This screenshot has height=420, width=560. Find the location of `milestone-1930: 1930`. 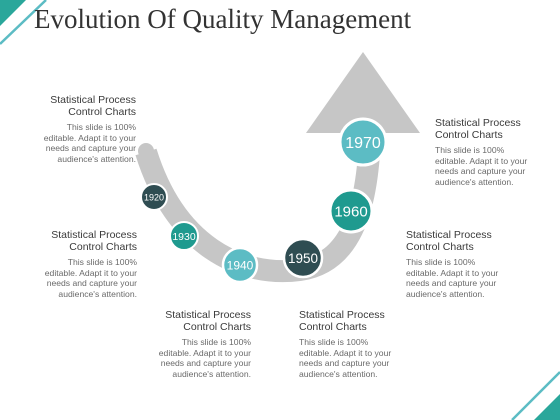

milestone-1930: 1930 is located at coordinates (184, 236).